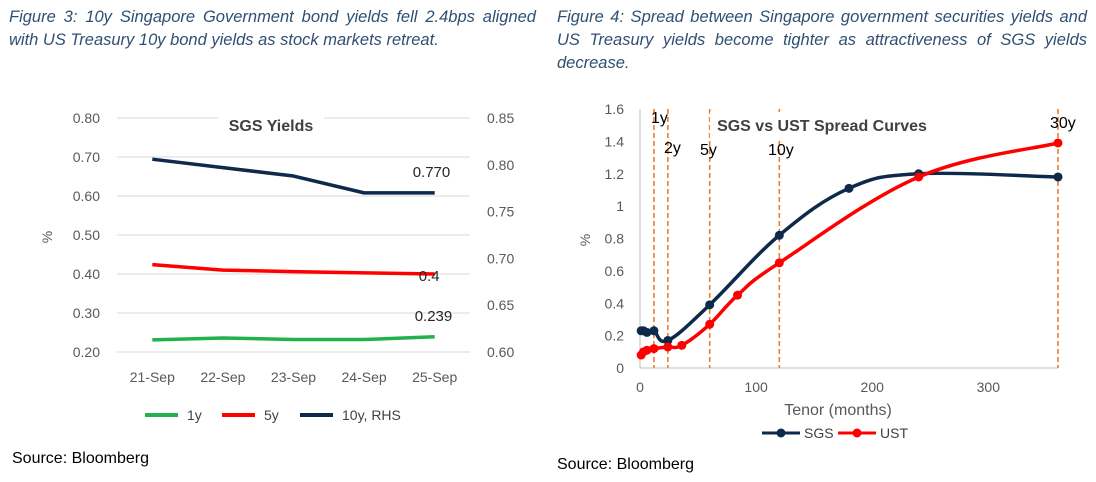 The height and width of the screenshot is (482, 1096). Describe the element at coordinates (434, 316) in the screenshot. I see `end-data-label: 0.239` at that location.